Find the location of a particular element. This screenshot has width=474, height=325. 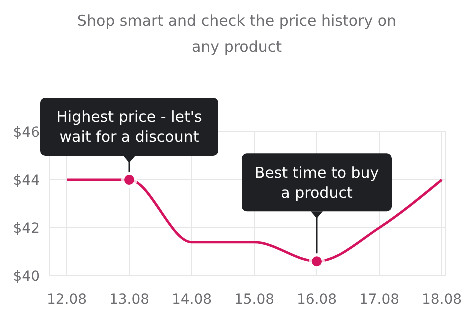

x-tick-label: 16.08 is located at coordinates (317, 300).